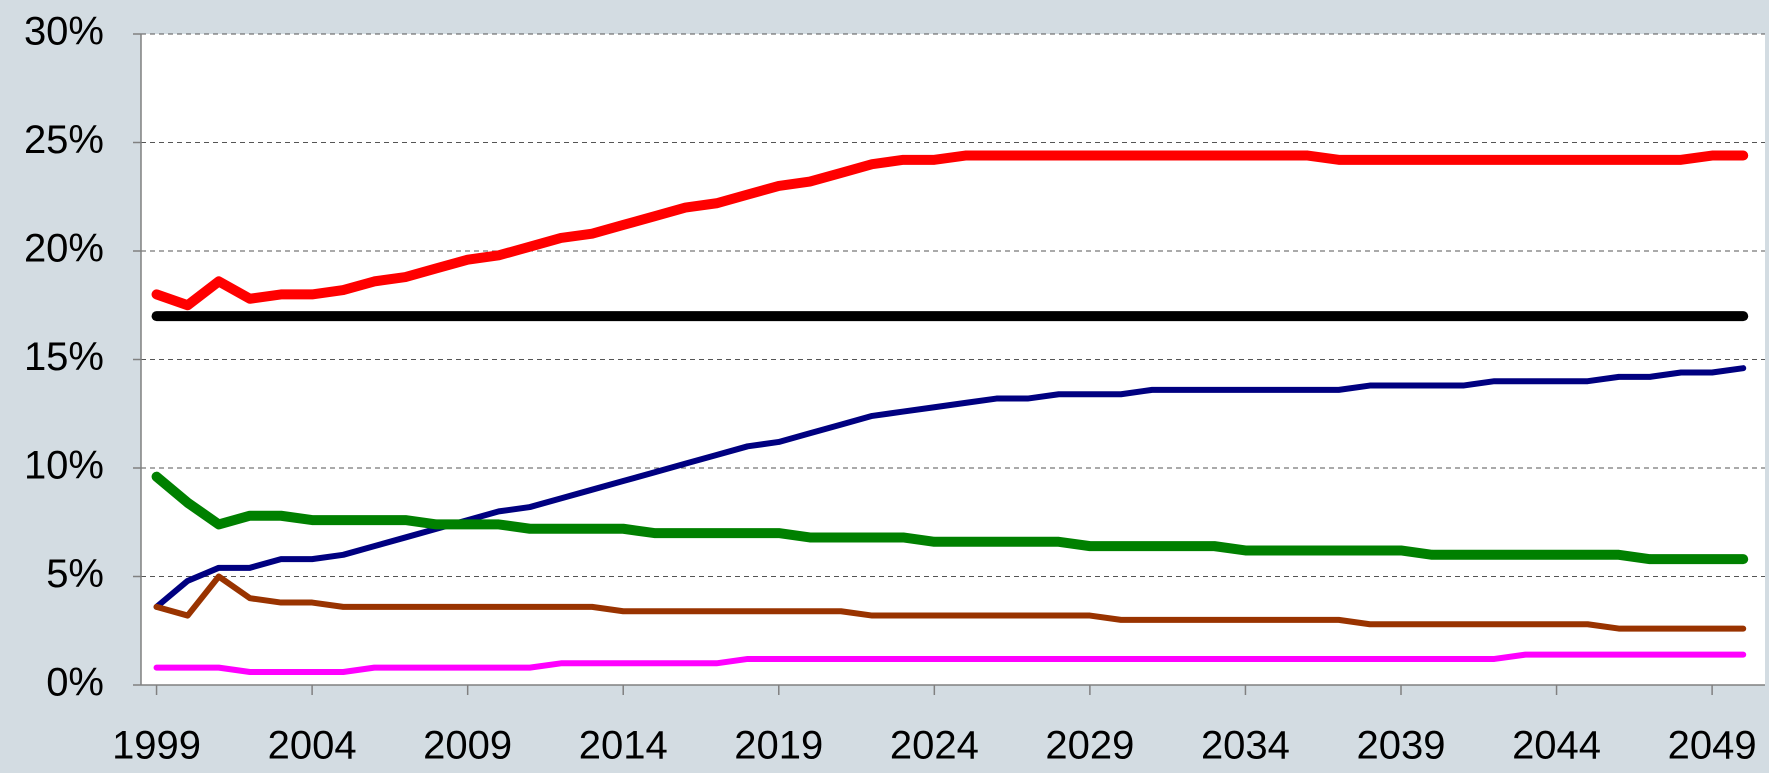 This screenshot has height=773, width=1769. I want to click on y-tick-label: 25%, so click(64, 140).